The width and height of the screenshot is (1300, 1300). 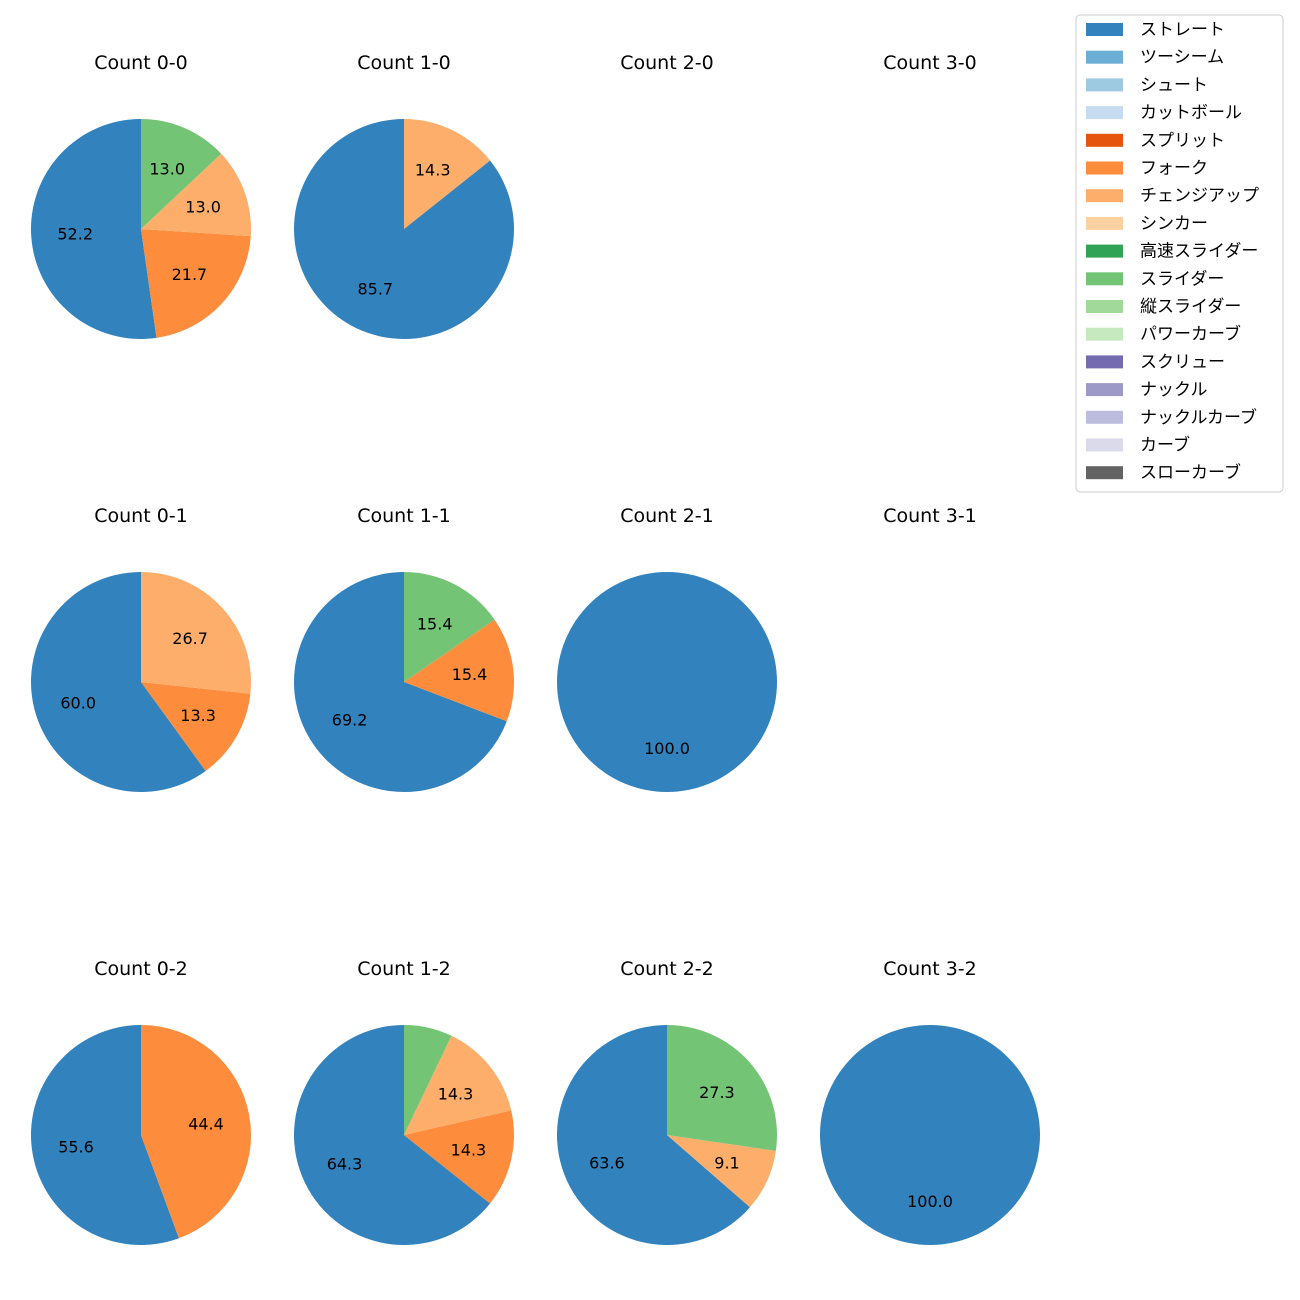 I want to click on legend-item: スクリュー, so click(x=1155, y=362).